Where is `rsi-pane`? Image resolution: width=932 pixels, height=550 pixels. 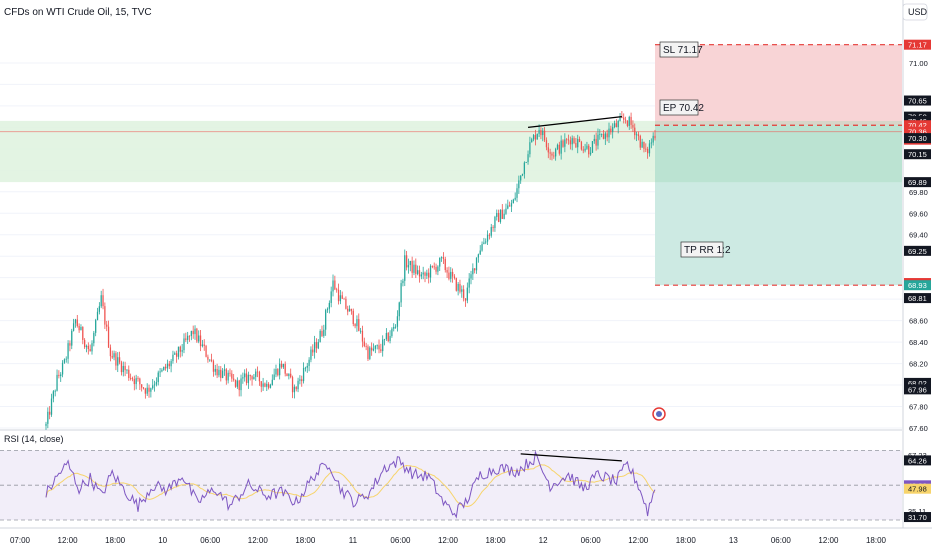
rsi-pane is located at coordinates (451, 485).